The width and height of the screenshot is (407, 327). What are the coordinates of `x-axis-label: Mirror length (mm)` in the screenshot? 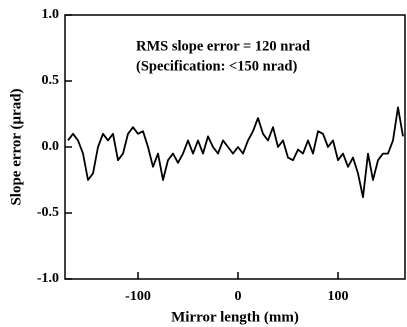 It's located at (235, 317).